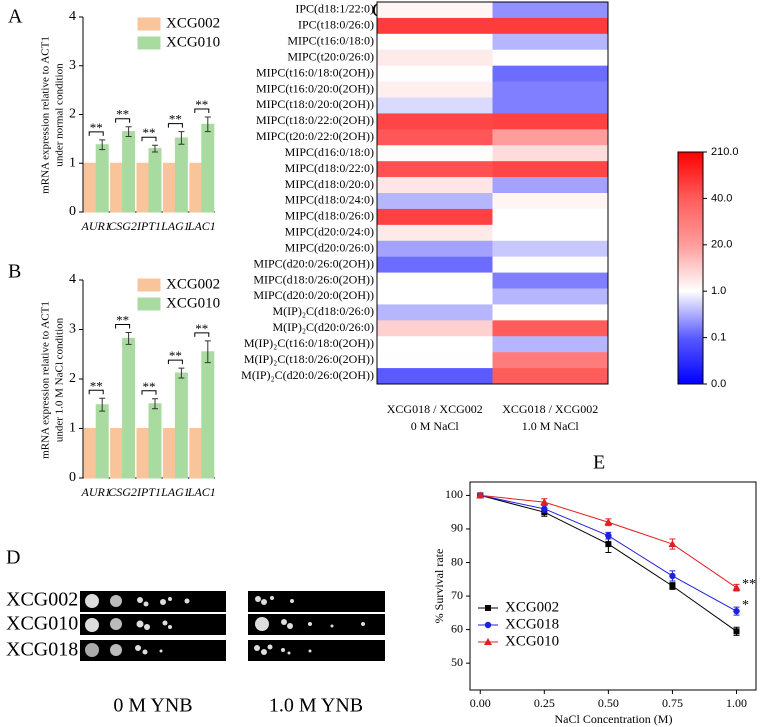 This screenshot has width=760, height=727. What do you see at coordinates (60, 115) in the screenshot?
I see `y-axis-label: under normal condition` at bounding box center [60, 115].